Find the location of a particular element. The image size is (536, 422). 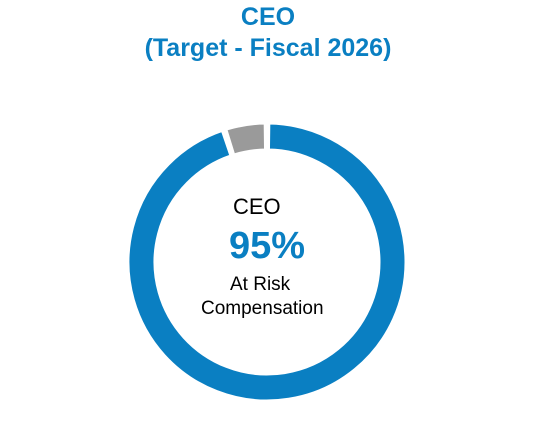

chart-subtitle: (Target - Fiscal 2026) is located at coordinates (268, 48).